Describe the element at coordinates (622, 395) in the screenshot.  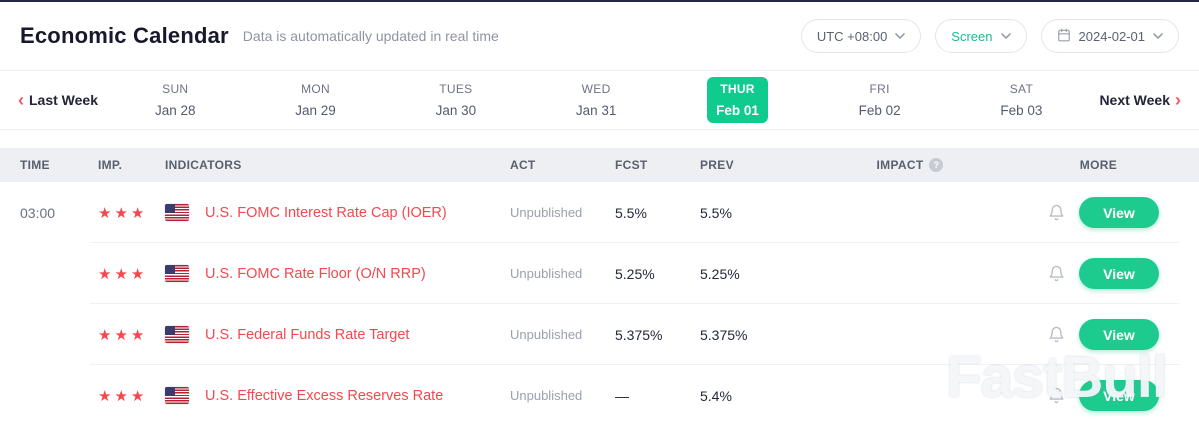
I see `forecast-value: —` at that location.